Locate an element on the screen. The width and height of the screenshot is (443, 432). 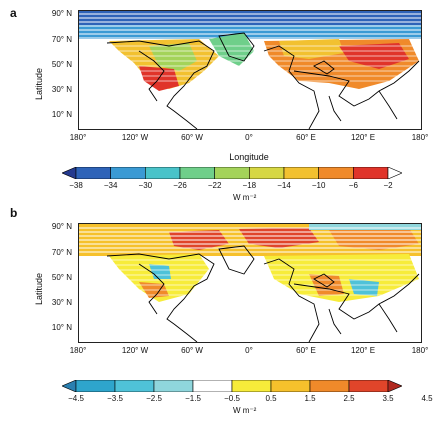
colorbar-tick-label: −3.5 is located at coordinates (115, 398).